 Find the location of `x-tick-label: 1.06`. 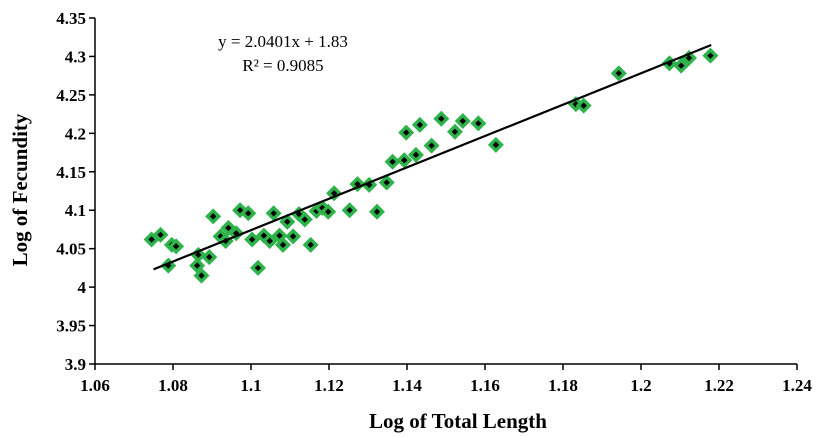

x-tick-label: 1.06 is located at coordinates (95, 385).